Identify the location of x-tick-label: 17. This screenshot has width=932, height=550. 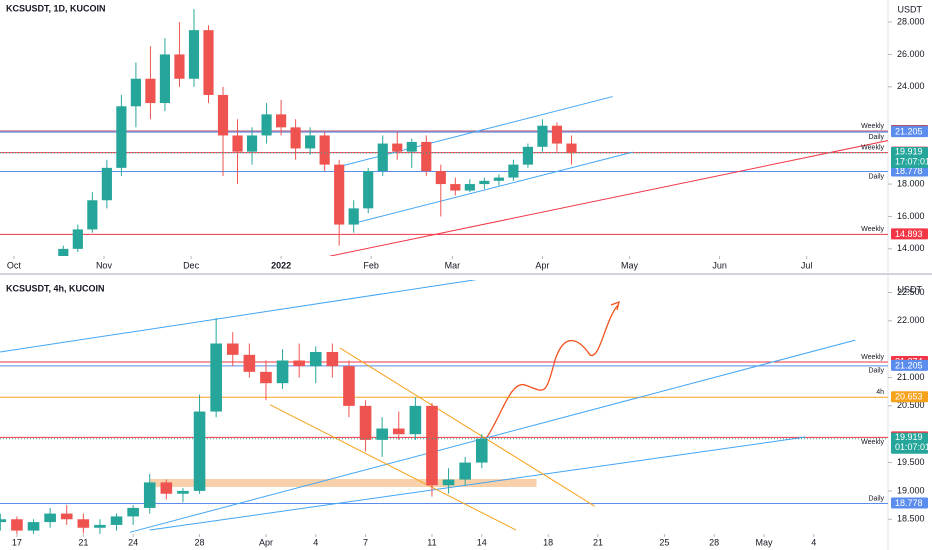
(17, 542).